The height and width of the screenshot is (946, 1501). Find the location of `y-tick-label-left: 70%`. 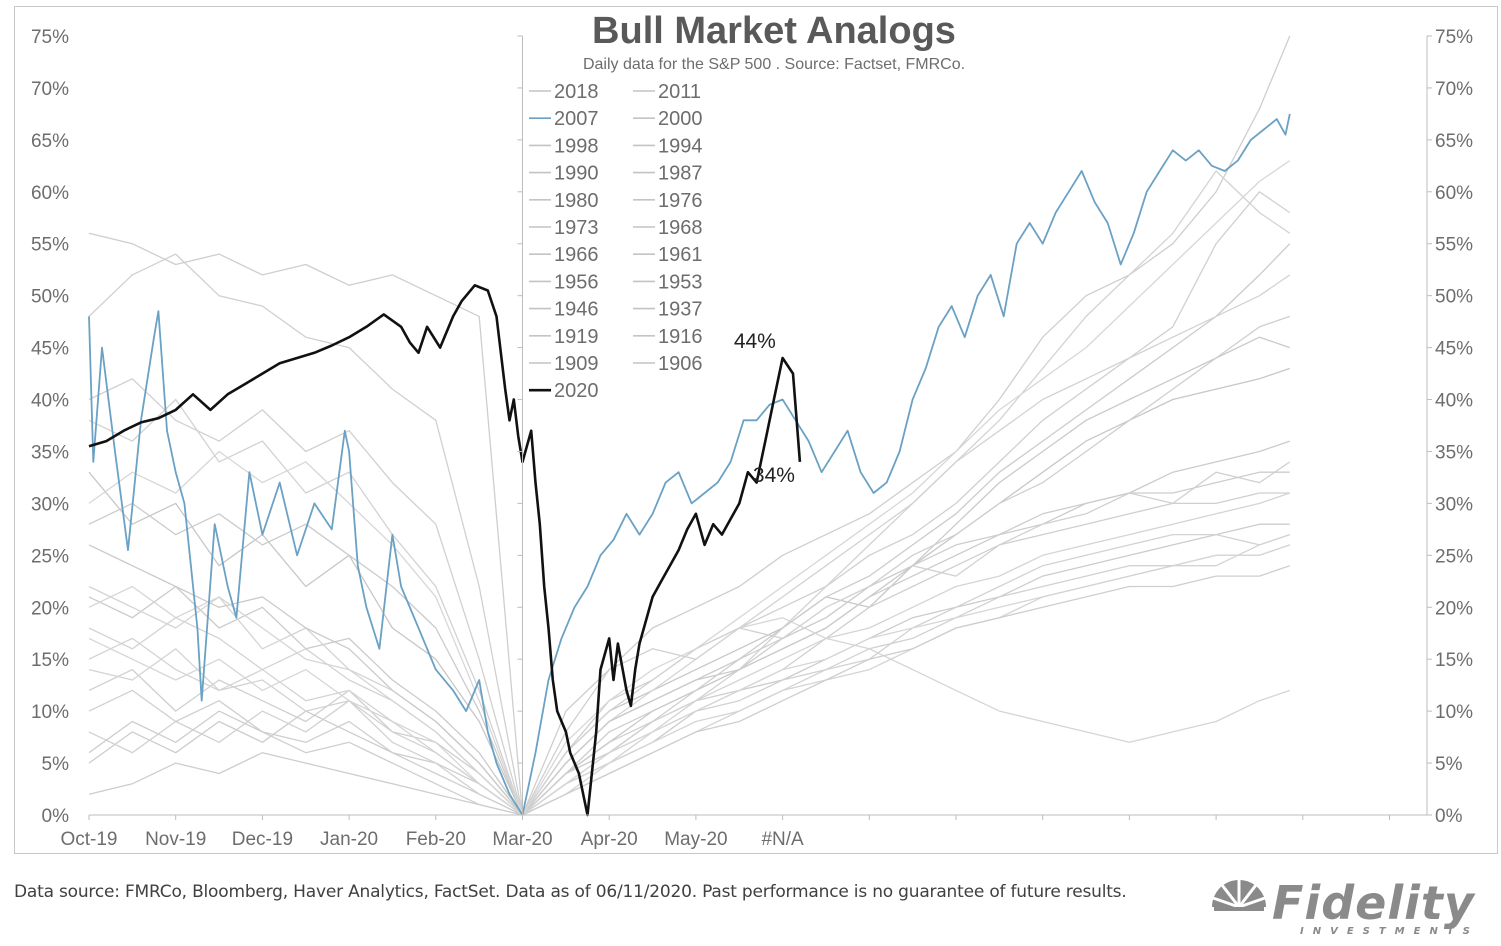

y-tick-label-left: 70% is located at coordinates (50, 89).